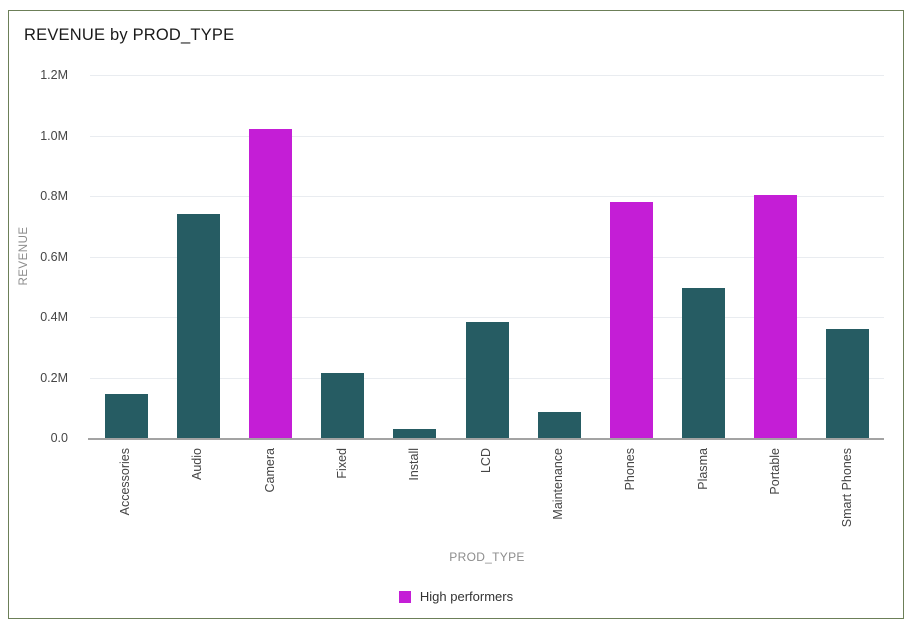  What do you see at coordinates (54, 135) in the screenshot?
I see `y-tick-label: 1.0M` at bounding box center [54, 135].